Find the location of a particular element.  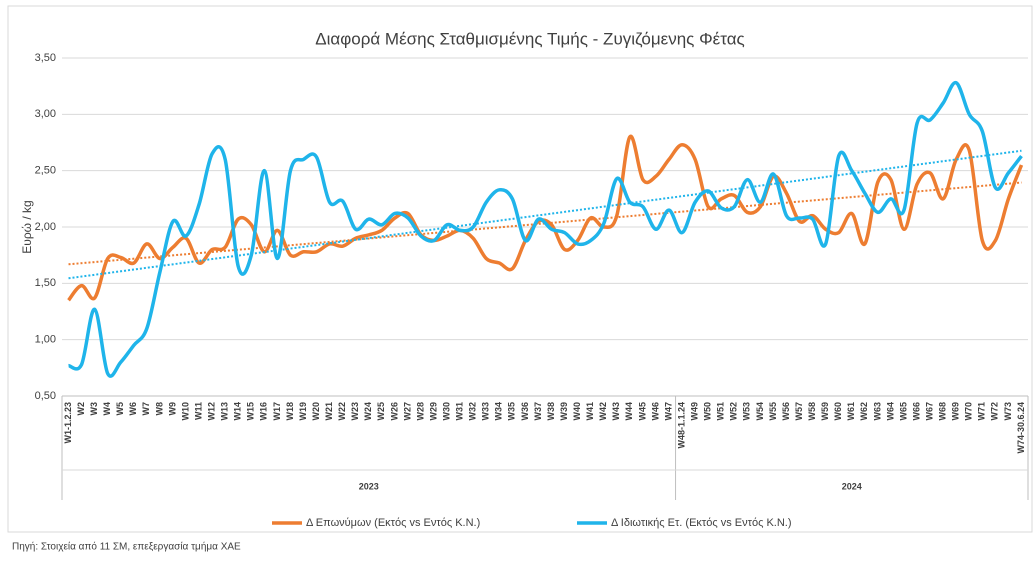

x-tick-label: W7 is located at coordinates (146, 409).